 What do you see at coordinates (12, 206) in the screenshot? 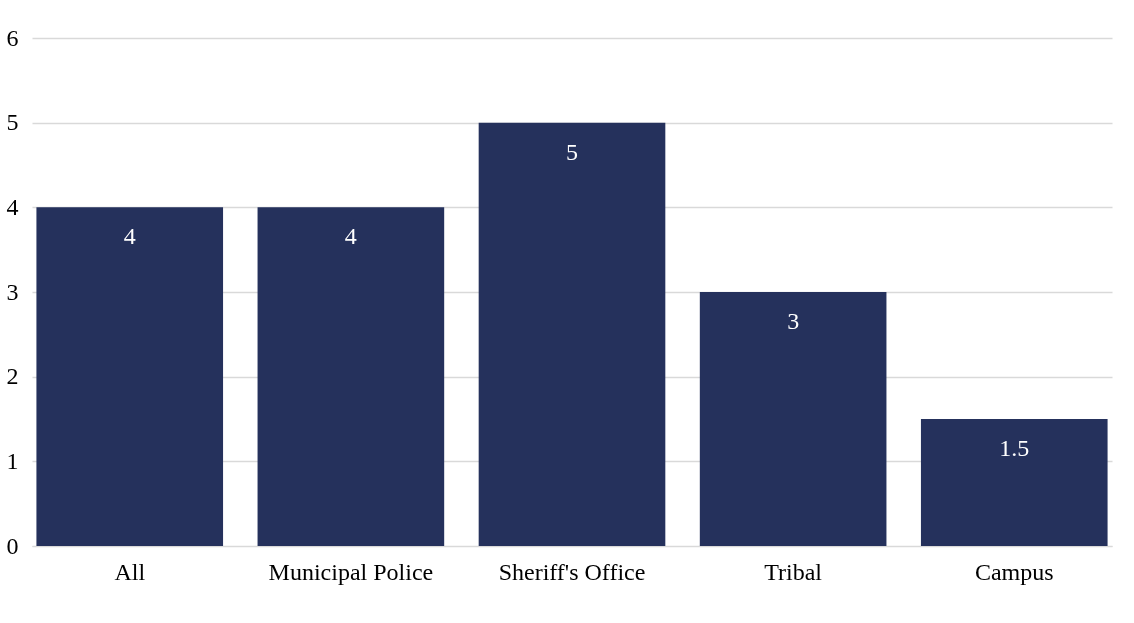
I see `y-tick-label: 4` at bounding box center [12, 206].